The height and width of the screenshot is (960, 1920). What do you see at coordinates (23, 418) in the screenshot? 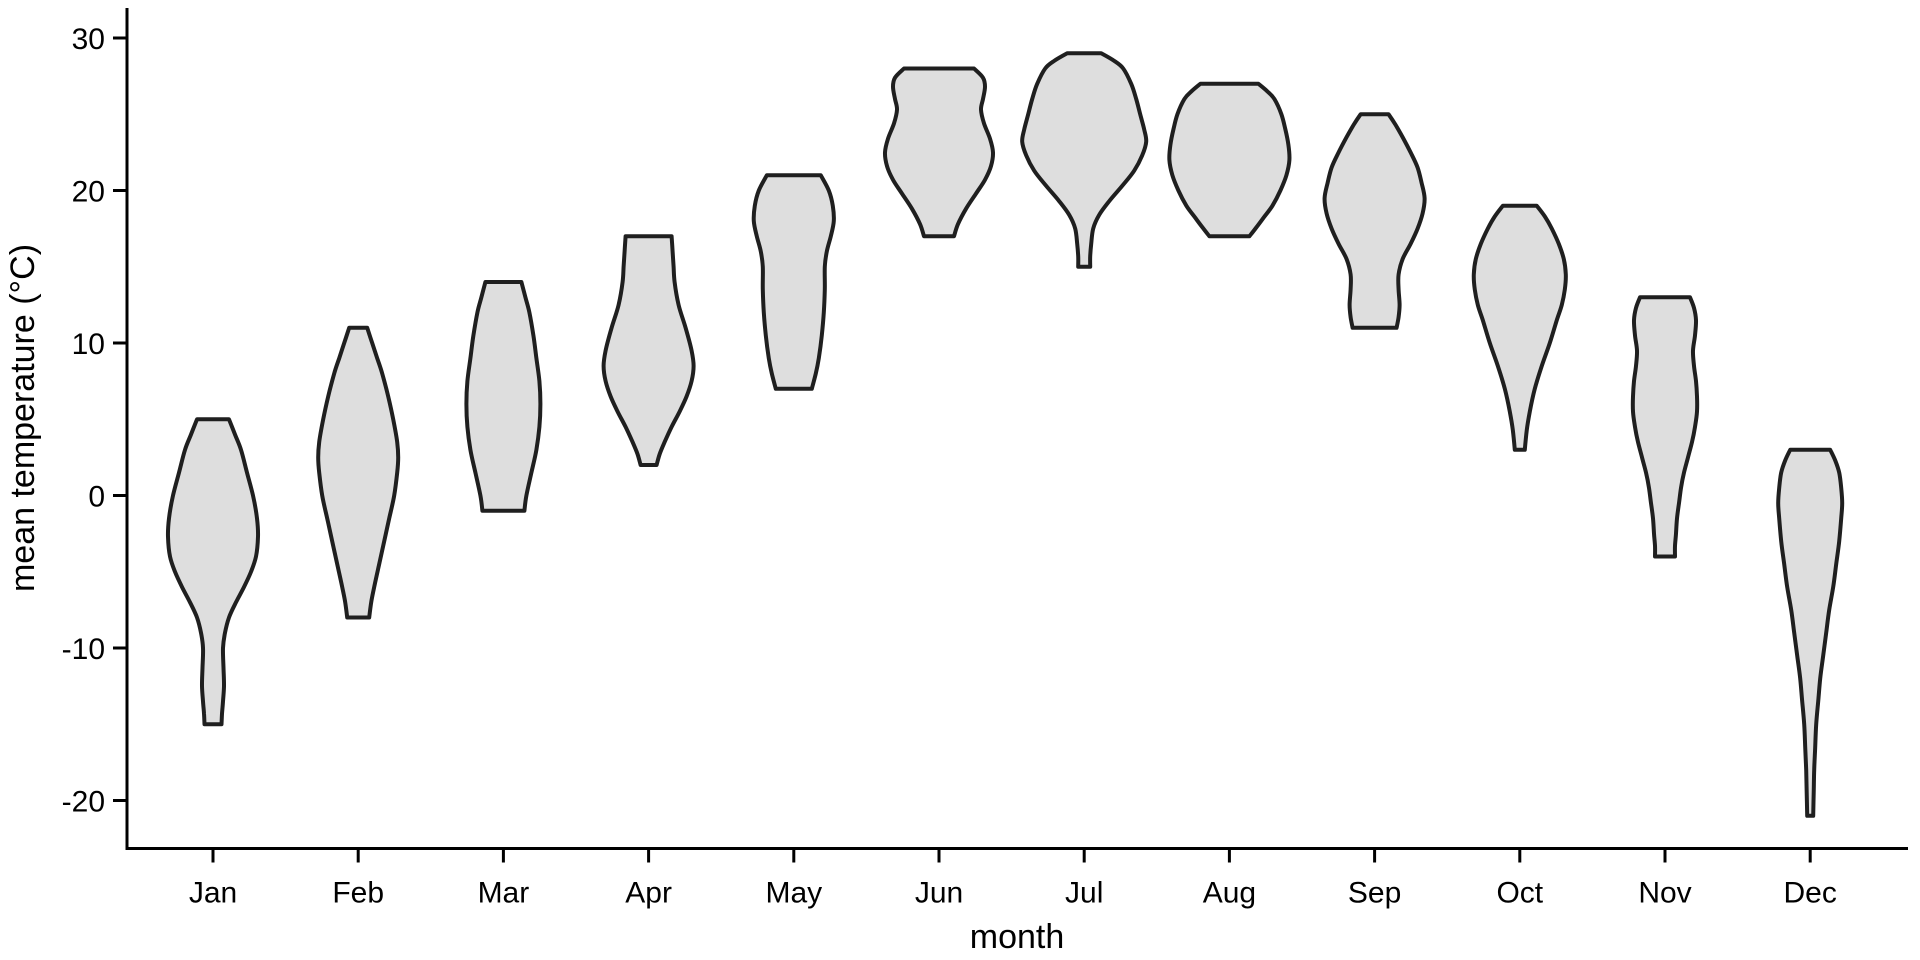
I see `y-axis-title: mean temperature (°C)` at bounding box center [23, 418].